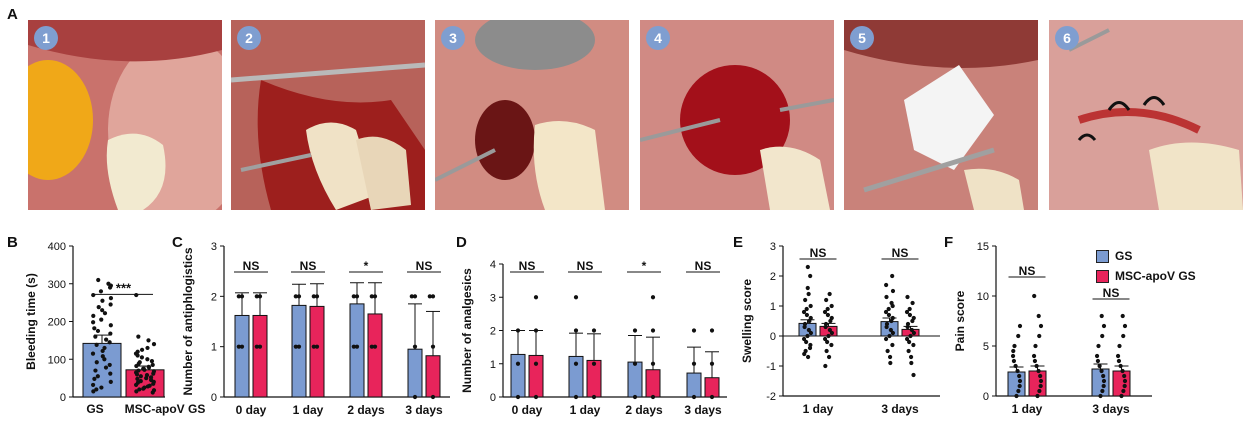 The width and height of the screenshot is (1245, 432). I want to click on y-tick-label-B: 200, so click(57, 323).